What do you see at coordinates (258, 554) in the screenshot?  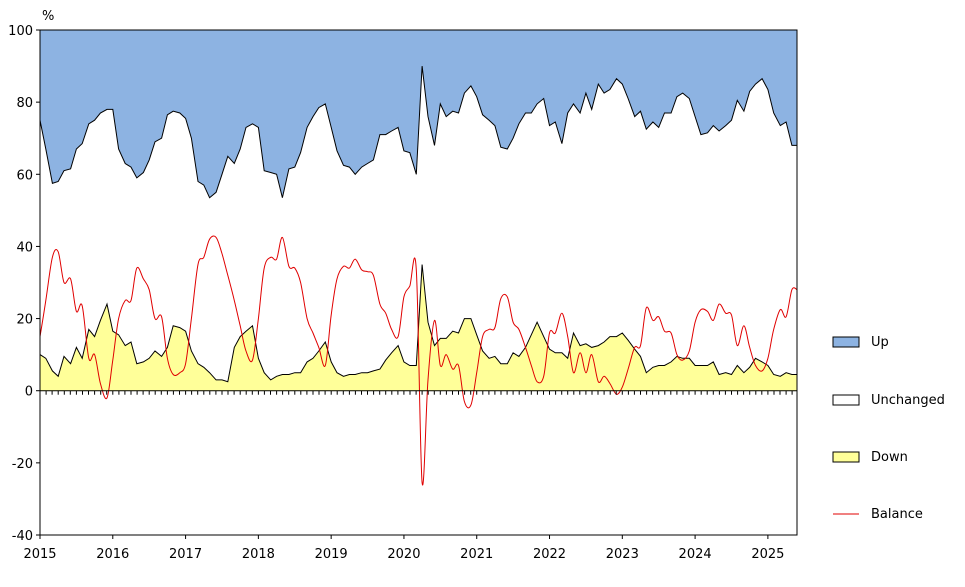 I see `x-tick-label: 2018` at bounding box center [258, 554].